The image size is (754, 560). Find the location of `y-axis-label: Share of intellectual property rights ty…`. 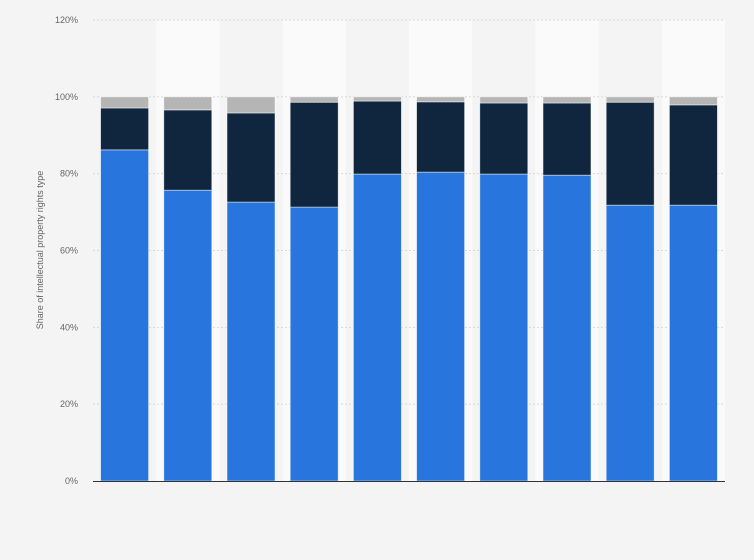

y-axis-label: Share of intellectual property rights ty… is located at coordinates (40, 250).